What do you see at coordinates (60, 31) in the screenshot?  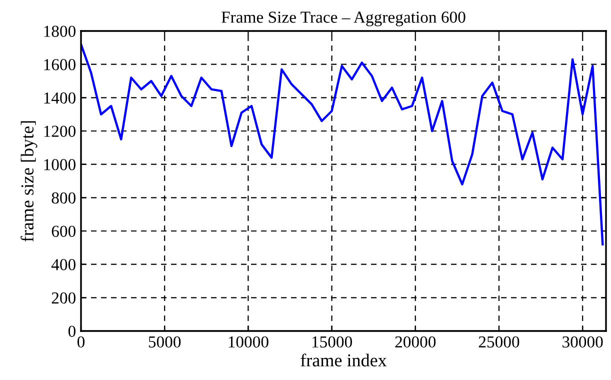 I see `y-tick-label: 1800` at bounding box center [60, 31].